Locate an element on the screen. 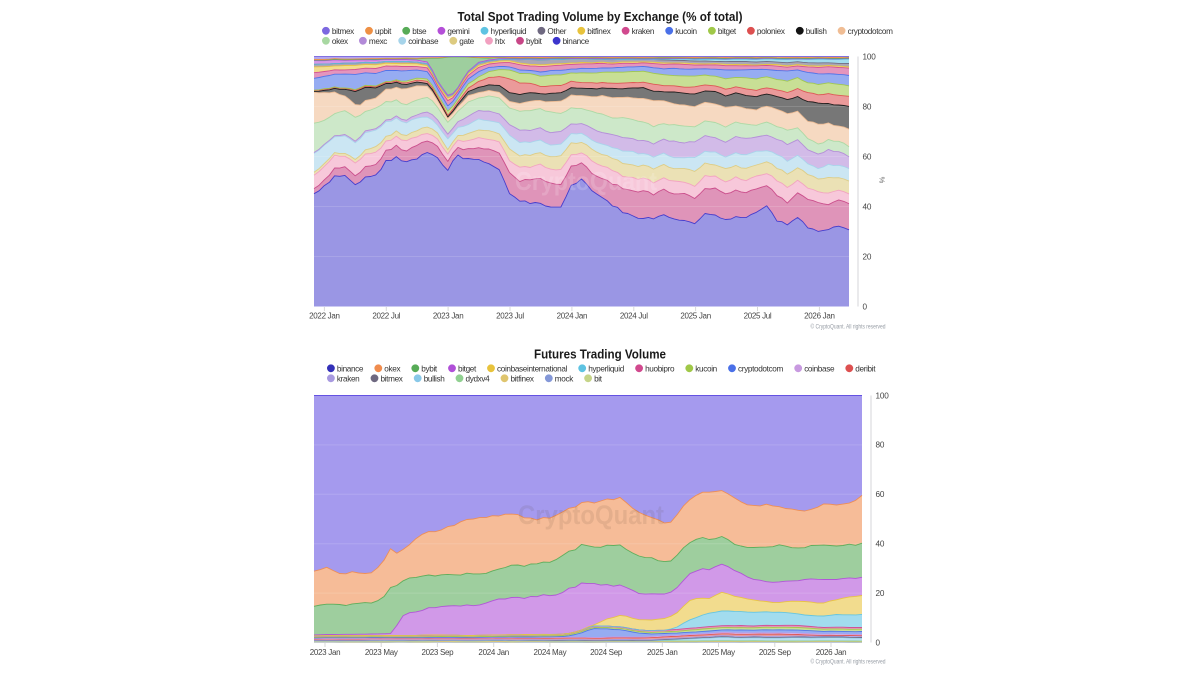 The width and height of the screenshot is (1200, 675). svg-text: 2024 Sep is located at coordinates (606, 652).